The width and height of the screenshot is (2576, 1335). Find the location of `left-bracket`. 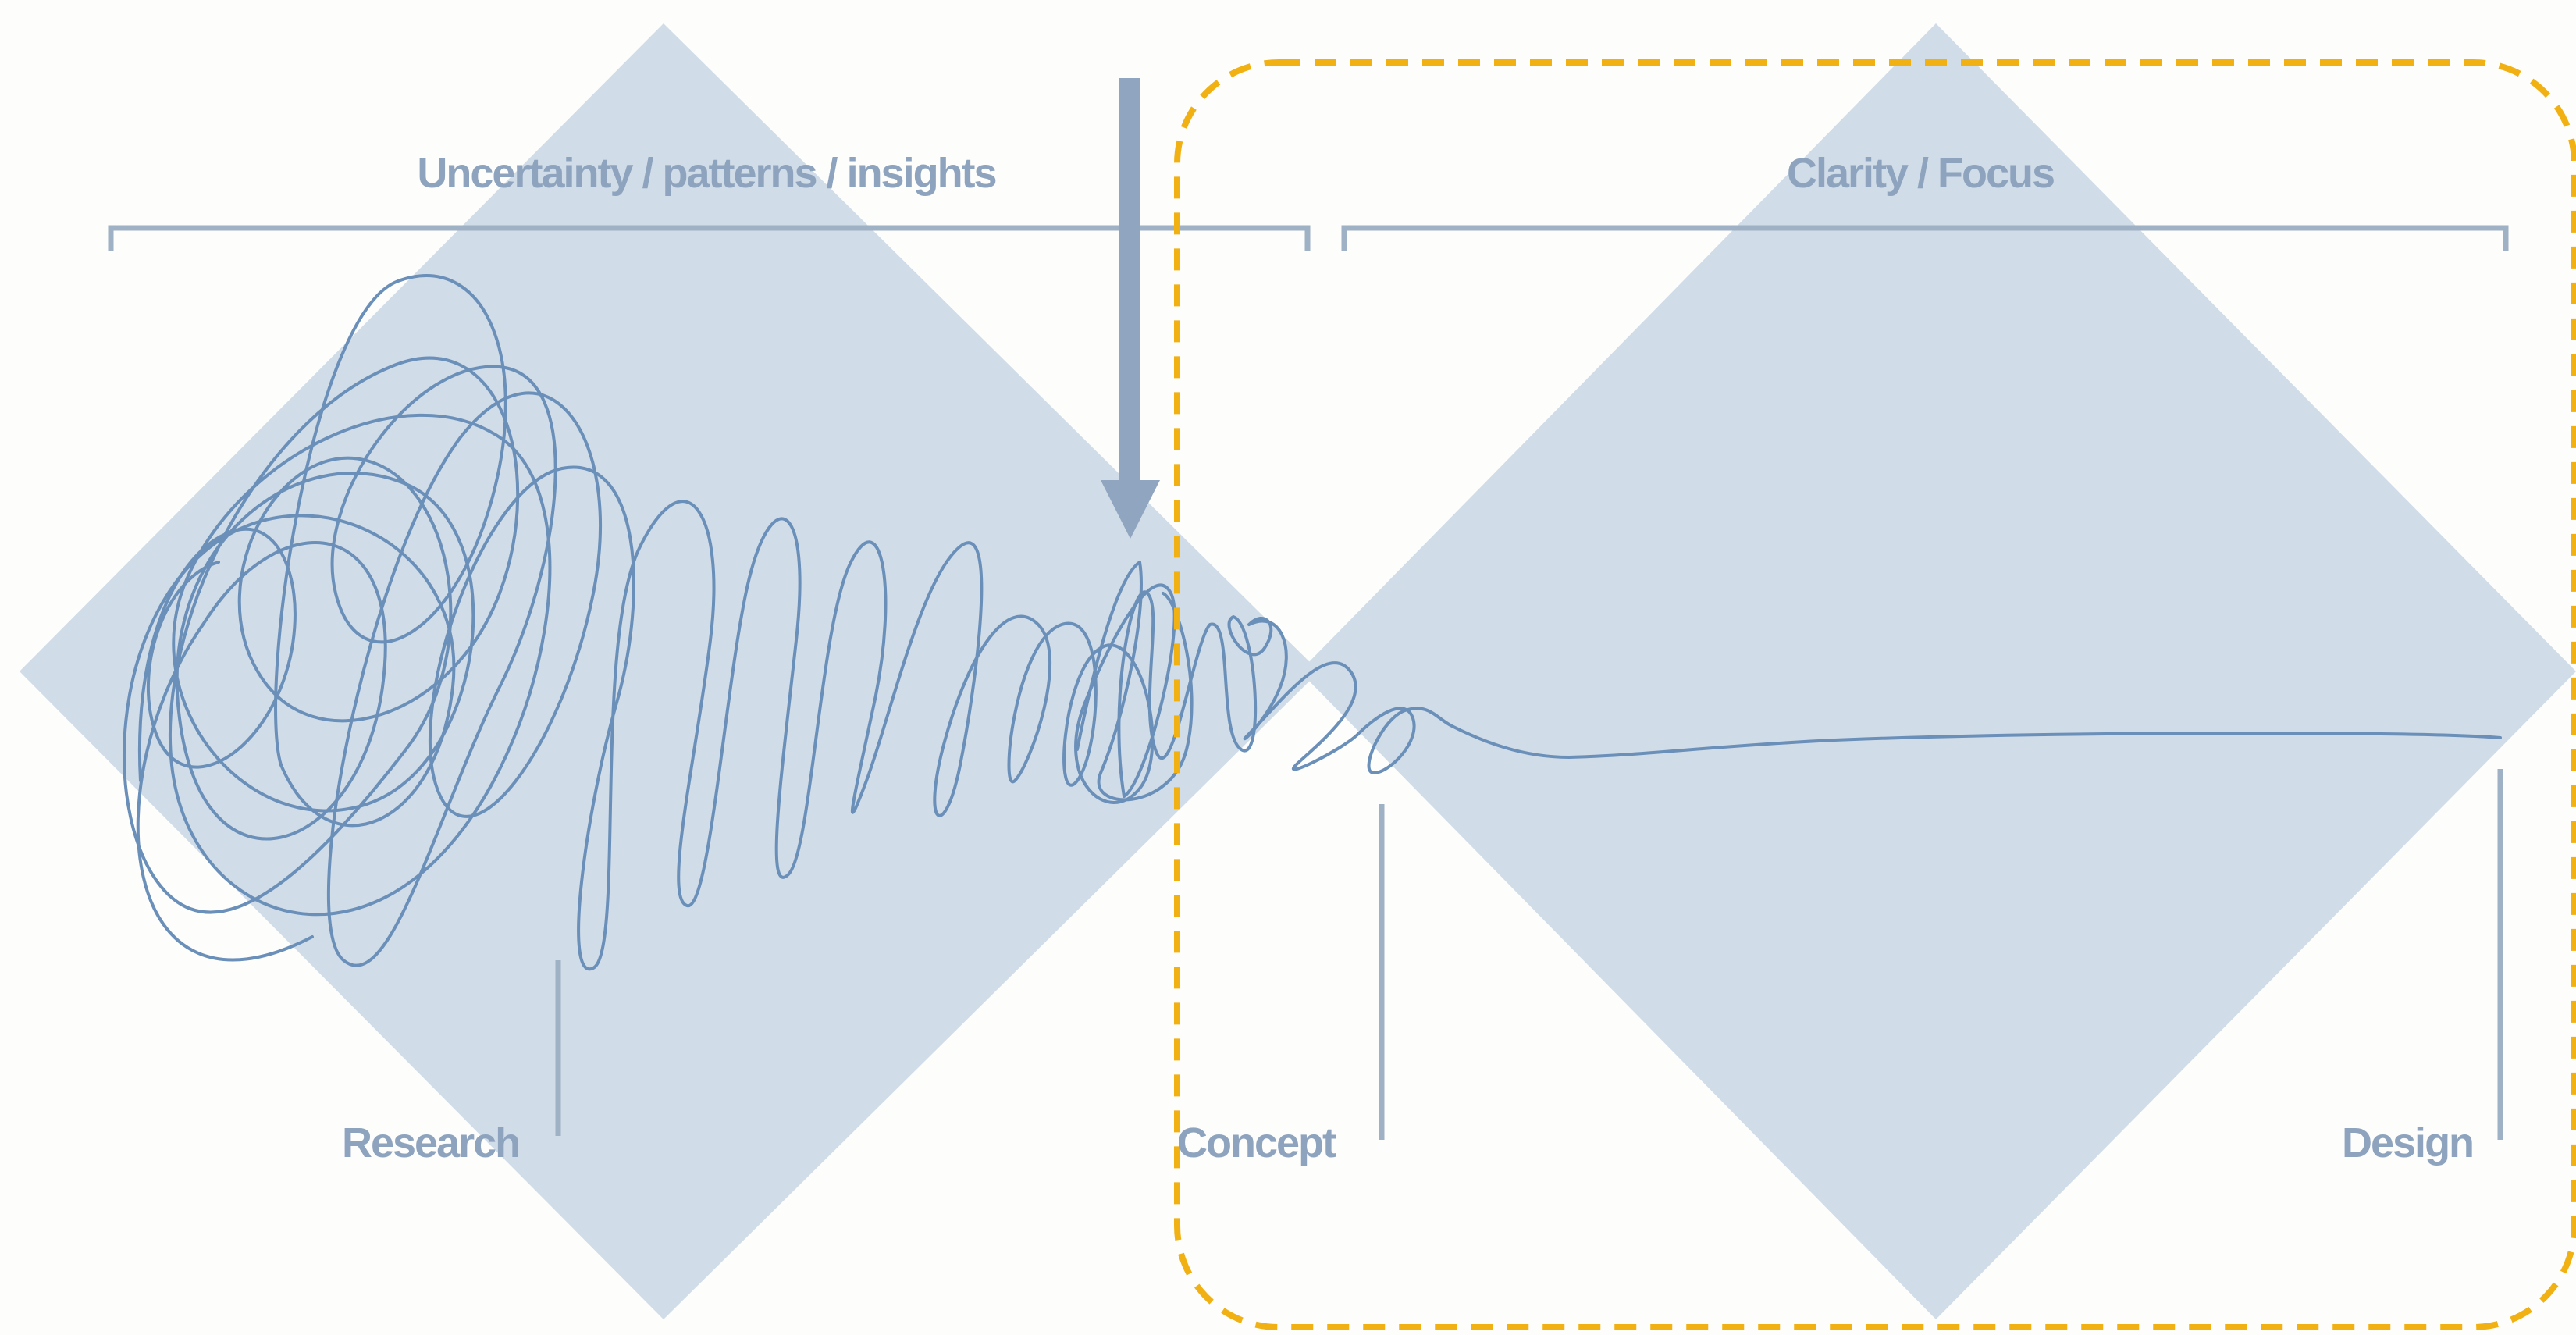

left-bracket is located at coordinates (709, 238).